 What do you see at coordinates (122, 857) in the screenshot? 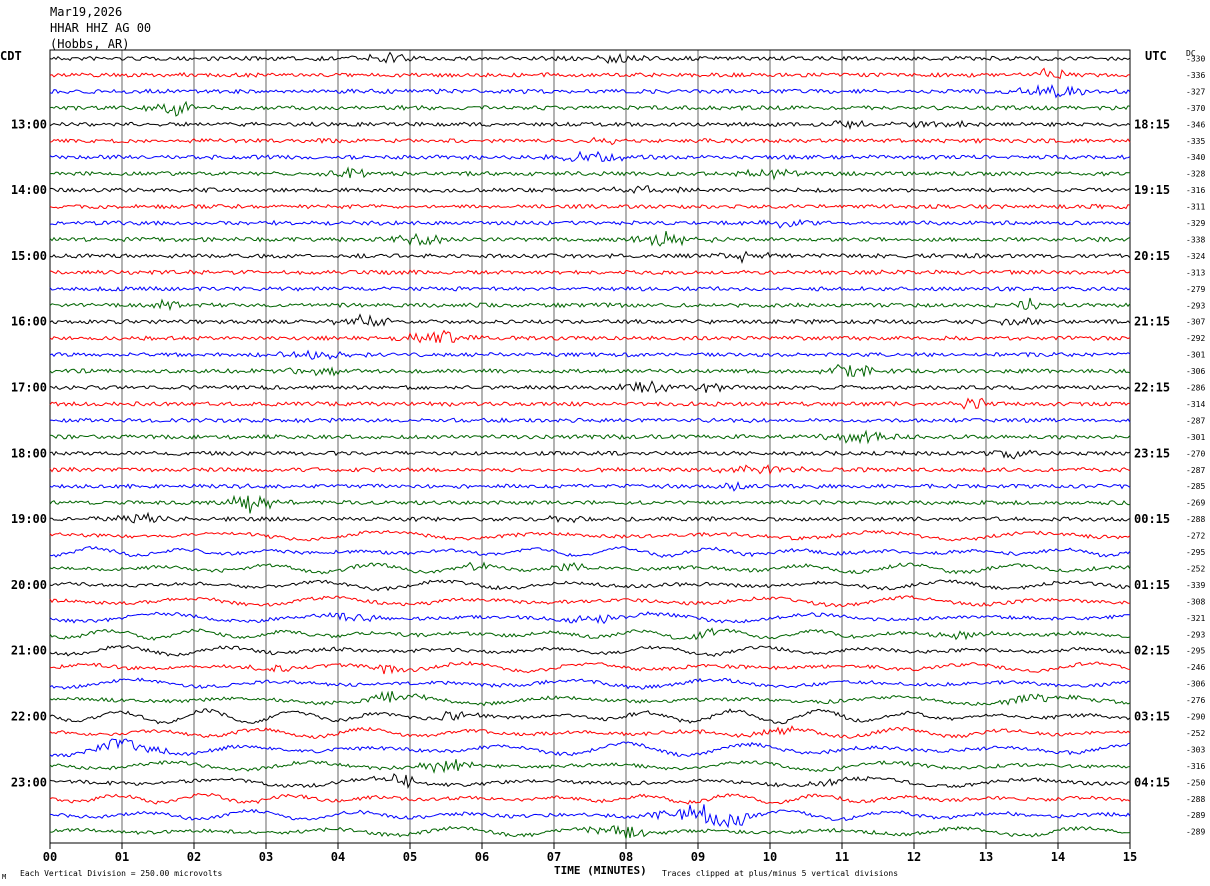
I see `x-tick-label: 01` at bounding box center [122, 857].